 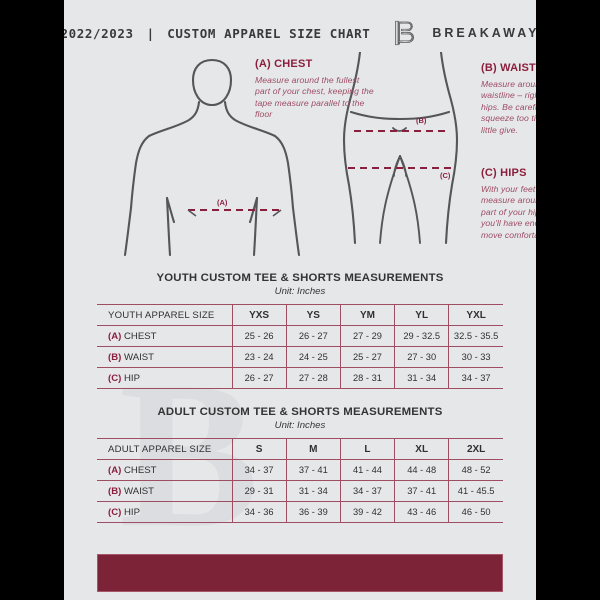 I want to click on adult-cell-hip-xl: 43 - 46, so click(x=422, y=512).